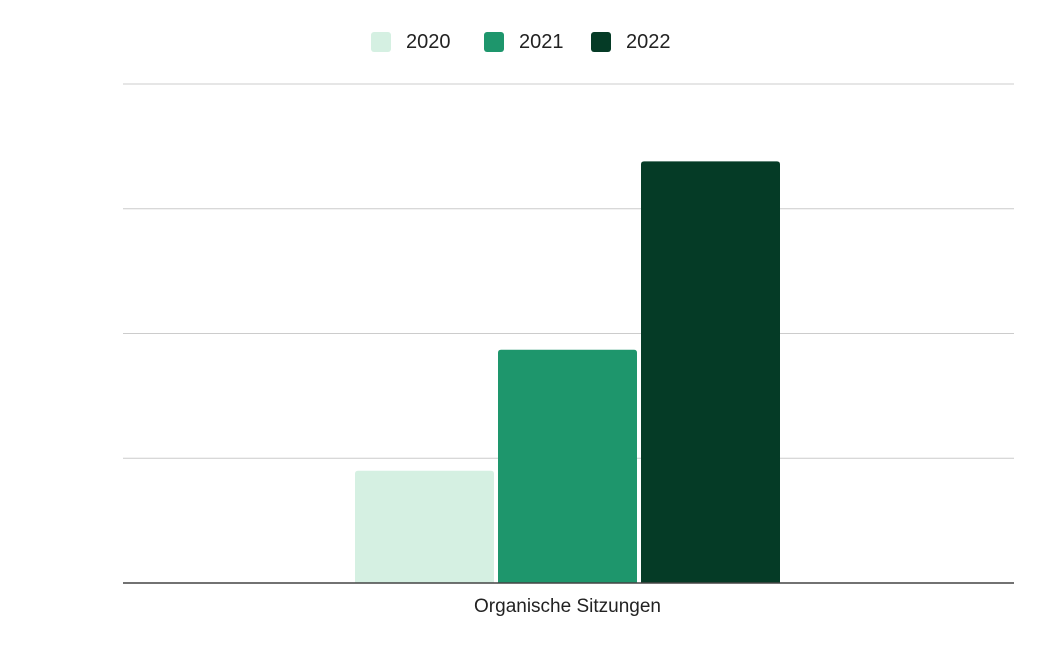 The width and height of the screenshot is (1046, 650). Describe the element at coordinates (567, 466) in the screenshot. I see `bar-2021` at that location.